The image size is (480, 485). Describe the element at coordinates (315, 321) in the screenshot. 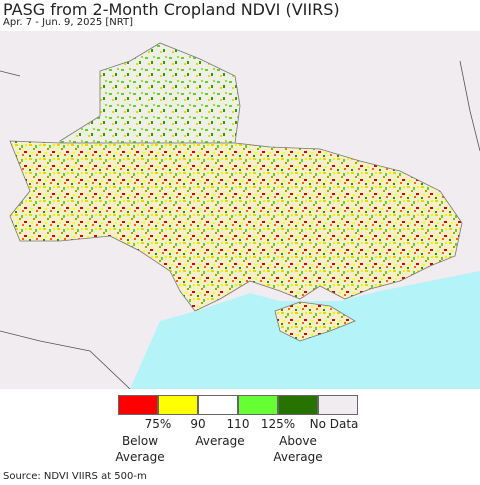

I see `peninsula` at that location.